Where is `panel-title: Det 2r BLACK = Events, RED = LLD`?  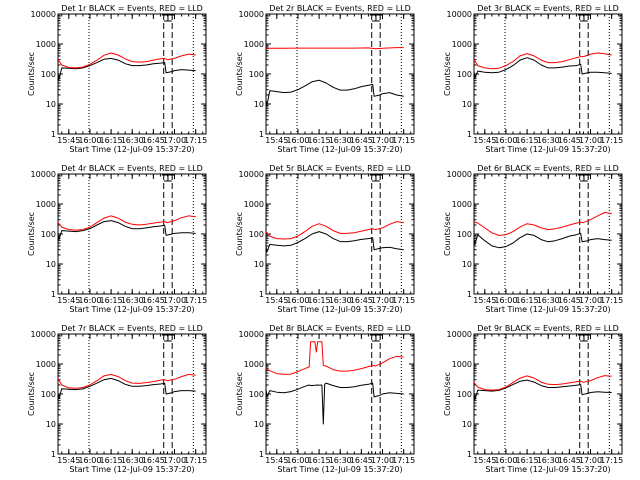 panel-title: Det 2r BLACK = Events, RED = LLD is located at coordinates (340, 8).